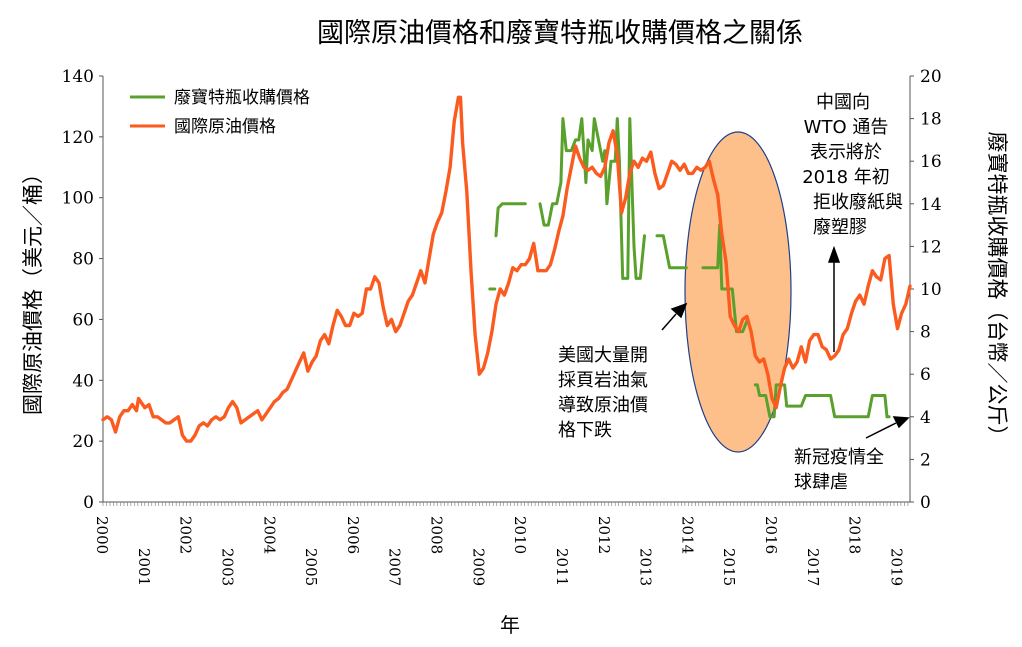 The image size is (1022, 647). I want to click on annotation-shale-line-1: 美國大量開, so click(603, 355).